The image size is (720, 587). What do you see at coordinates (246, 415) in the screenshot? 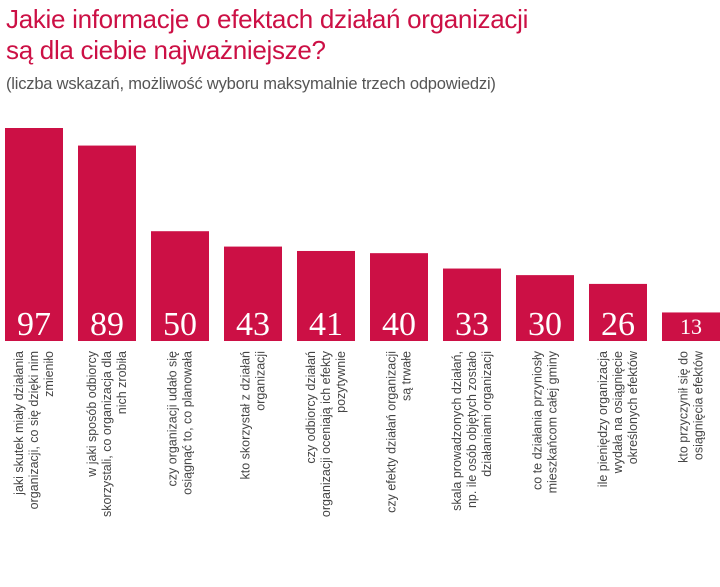
I see `category-label-line: kto skorzystał z działań` at bounding box center [246, 415].